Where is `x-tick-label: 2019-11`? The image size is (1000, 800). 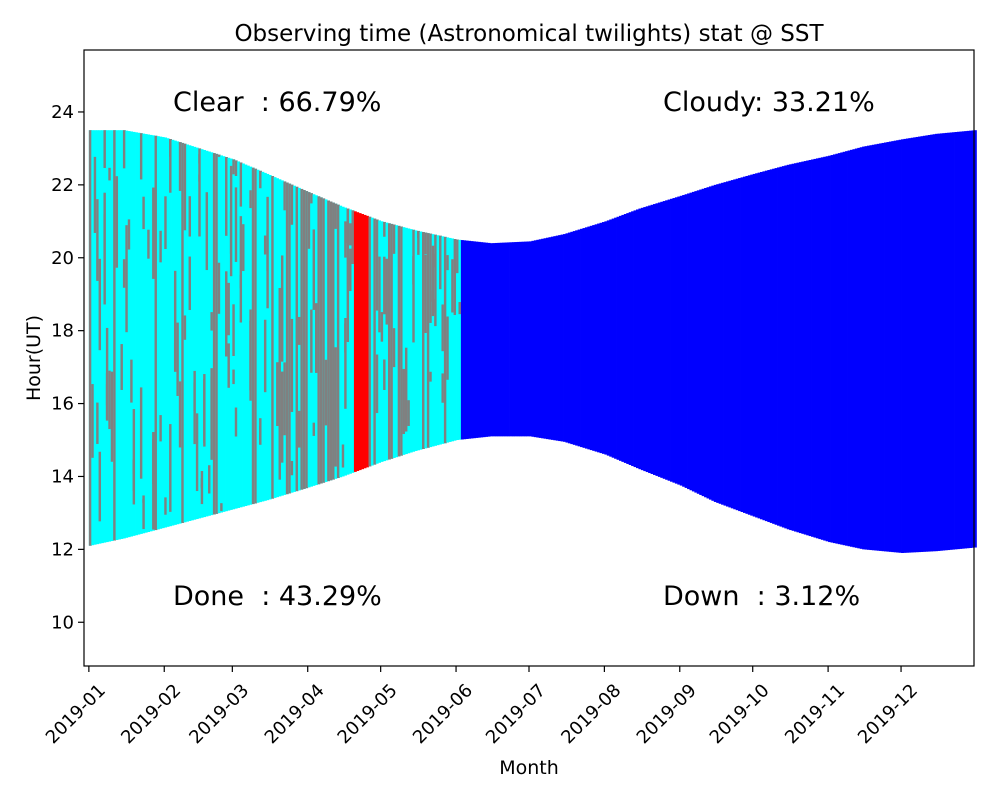
x-tick-label: 2019-11 is located at coordinates (815, 714).